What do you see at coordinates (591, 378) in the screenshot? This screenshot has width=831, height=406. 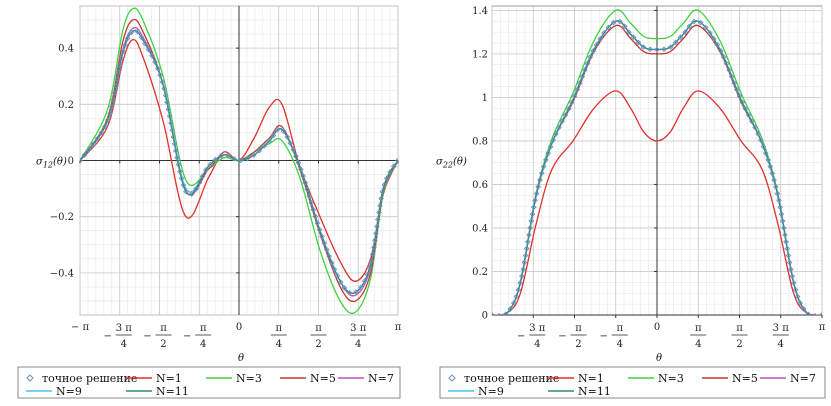 I see `legend-label: N=1` at bounding box center [591, 378].